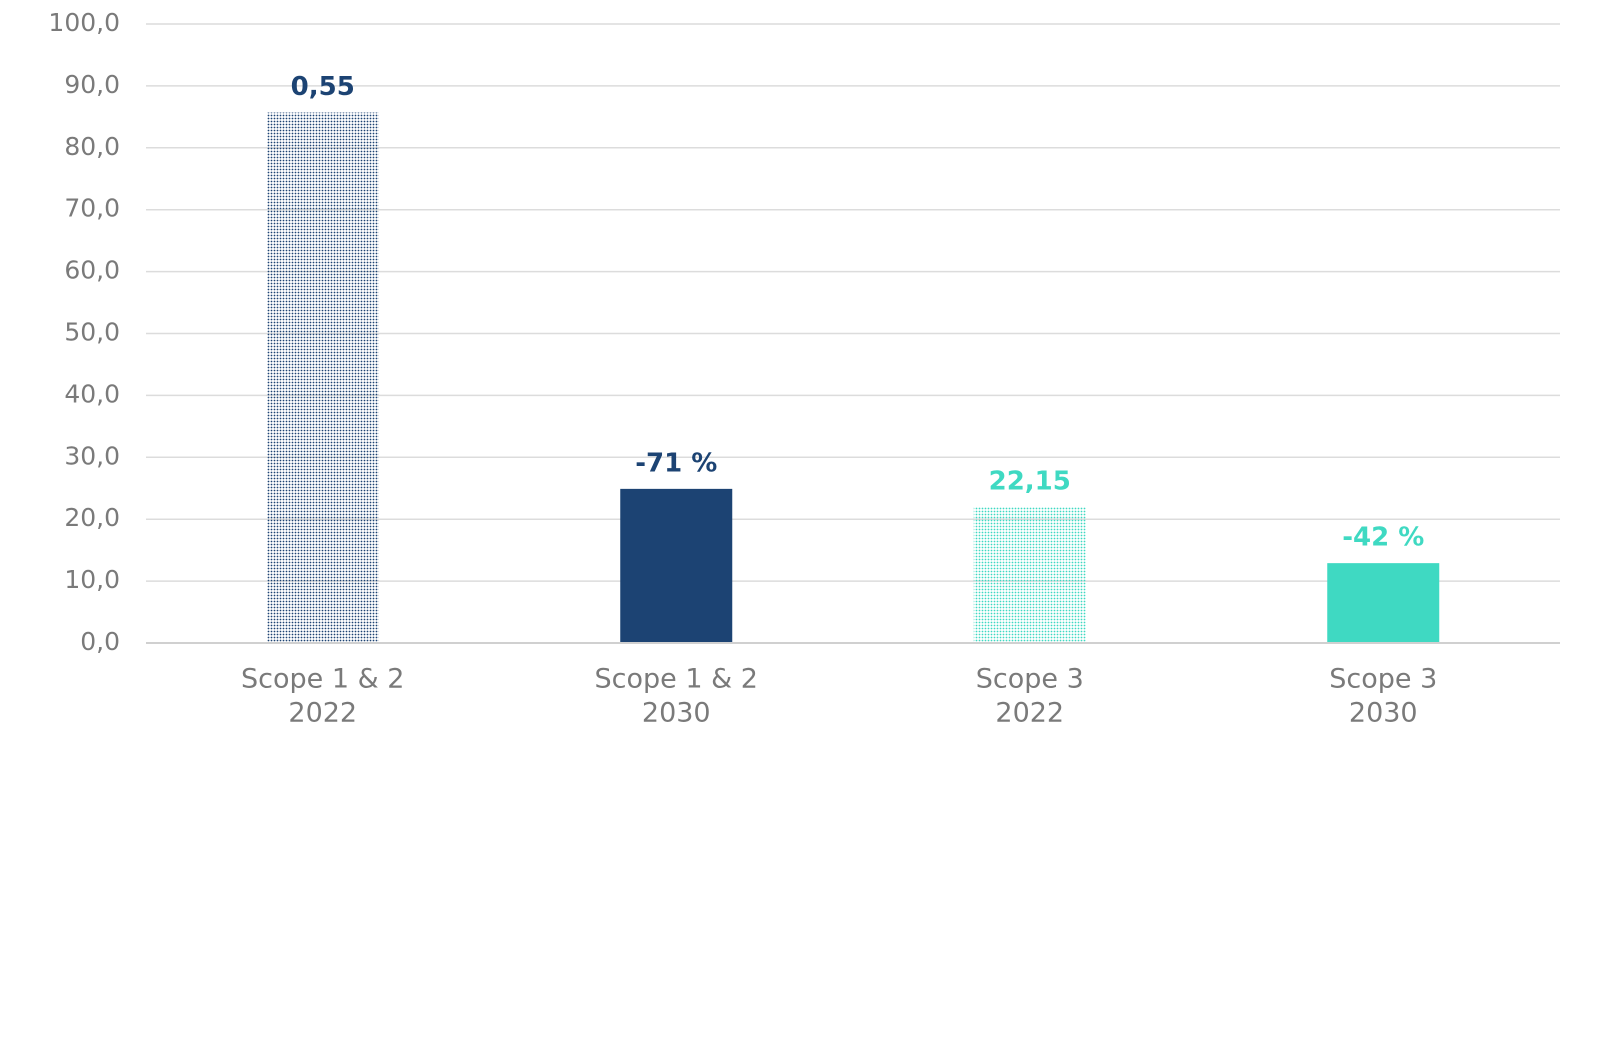  I want to click on y-tick-label: 90,0, so click(92, 84).